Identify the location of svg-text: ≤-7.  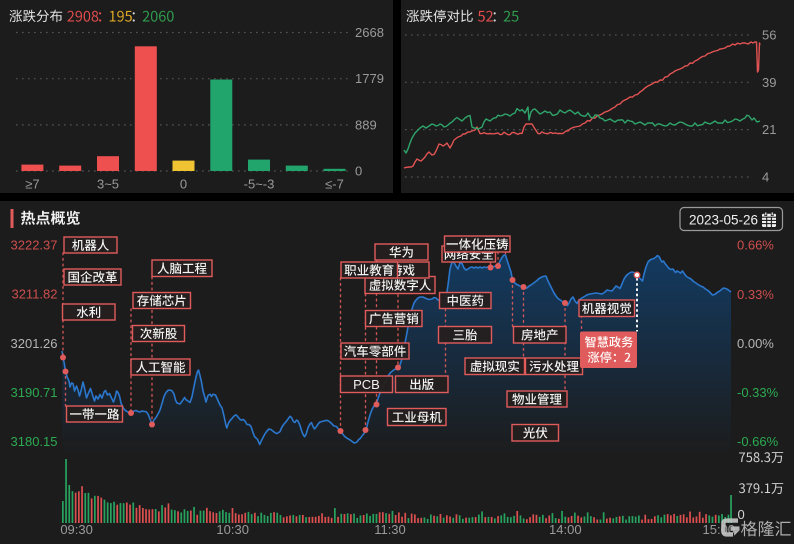
(334, 184).